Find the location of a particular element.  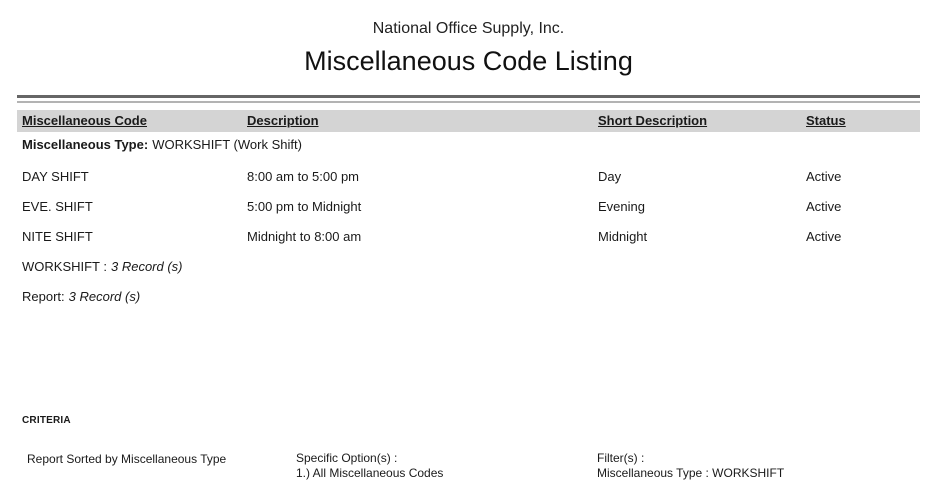

column-header-short-description: Short Description is located at coordinates (653, 120).